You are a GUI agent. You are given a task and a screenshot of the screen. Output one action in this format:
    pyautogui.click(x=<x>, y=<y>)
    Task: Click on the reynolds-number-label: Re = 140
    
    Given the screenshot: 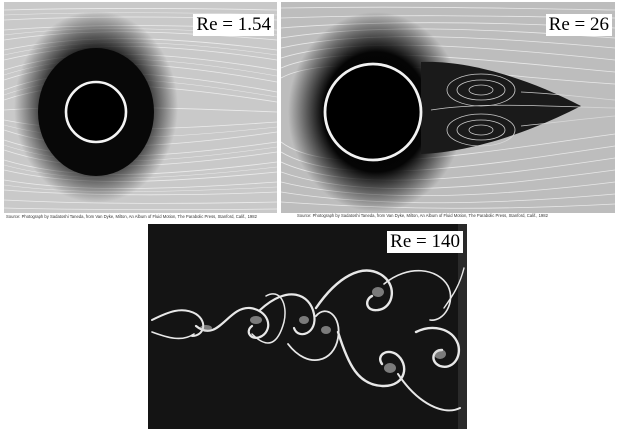 What is the action you would take?
    pyautogui.click(x=425, y=242)
    